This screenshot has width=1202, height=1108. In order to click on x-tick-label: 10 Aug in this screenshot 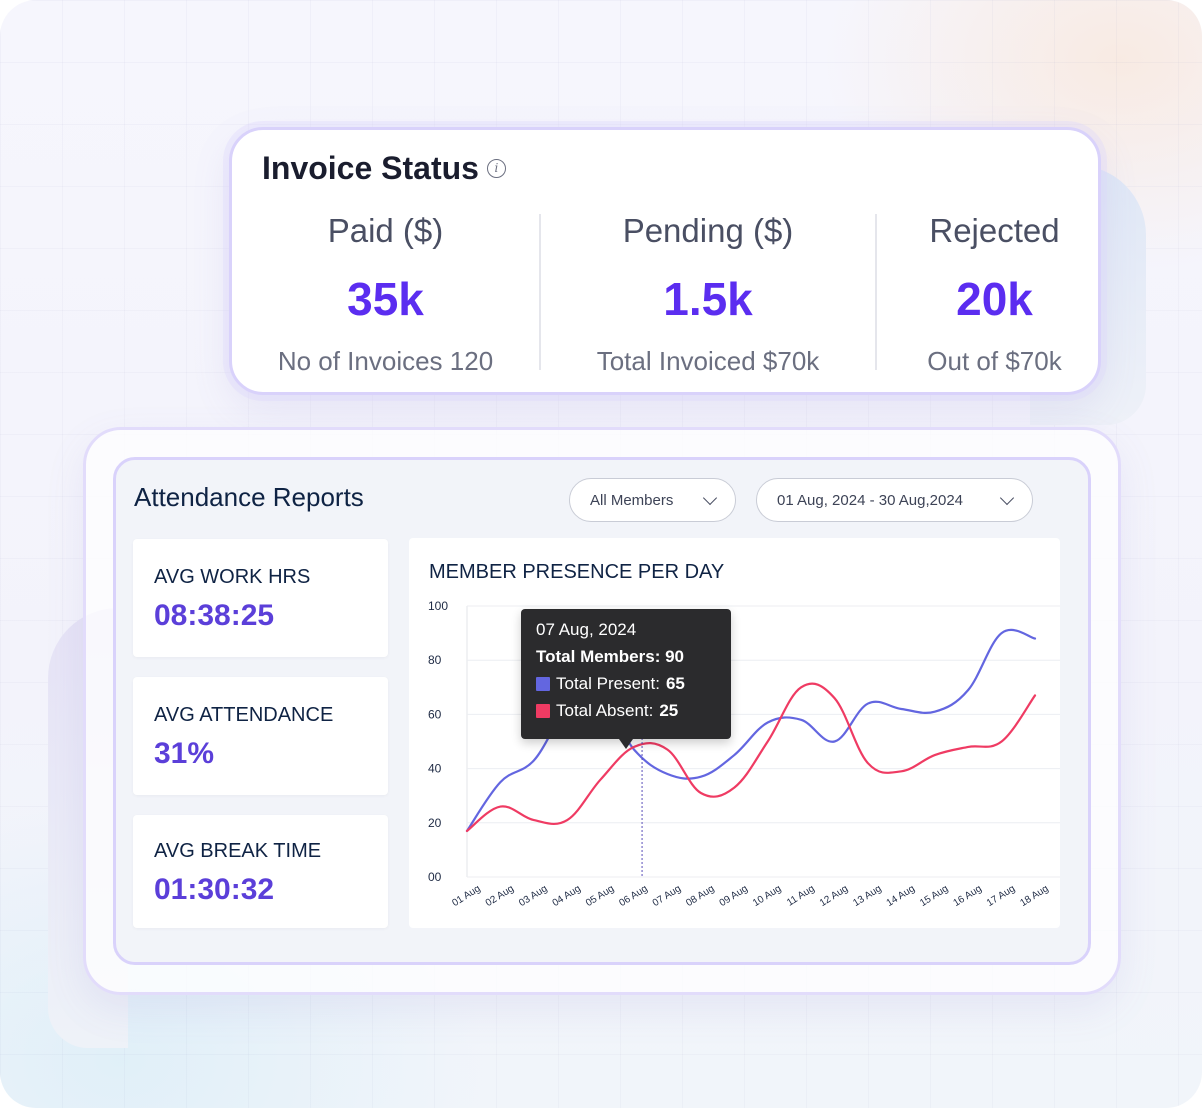, I will do `click(767, 896)`.